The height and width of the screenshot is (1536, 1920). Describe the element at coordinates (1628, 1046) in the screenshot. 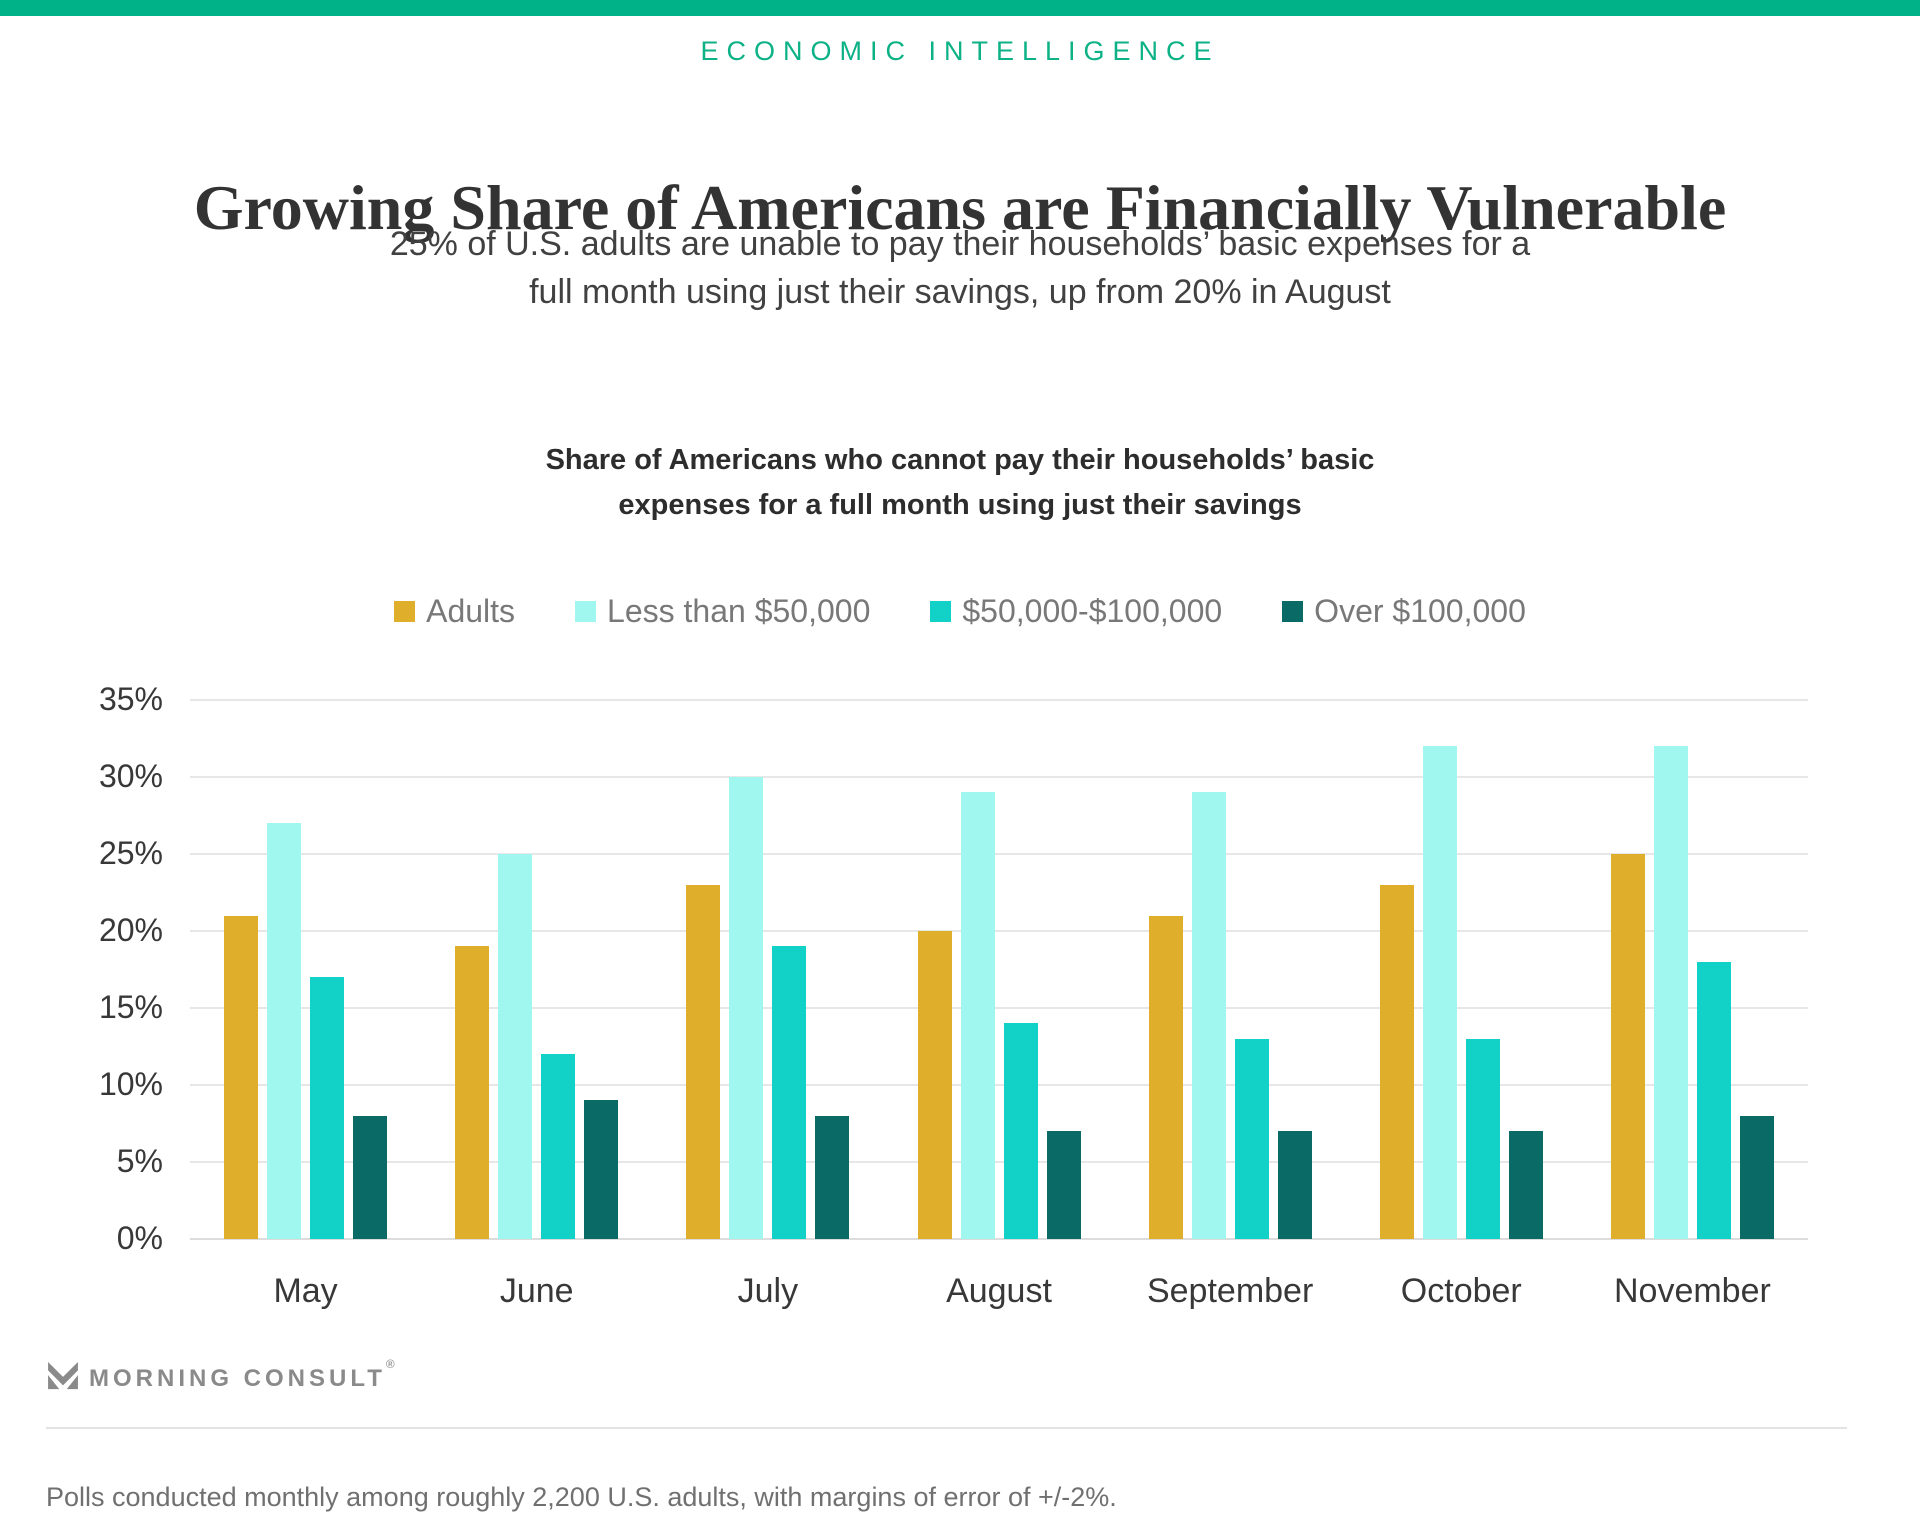

I see `bar-november-adults` at that location.